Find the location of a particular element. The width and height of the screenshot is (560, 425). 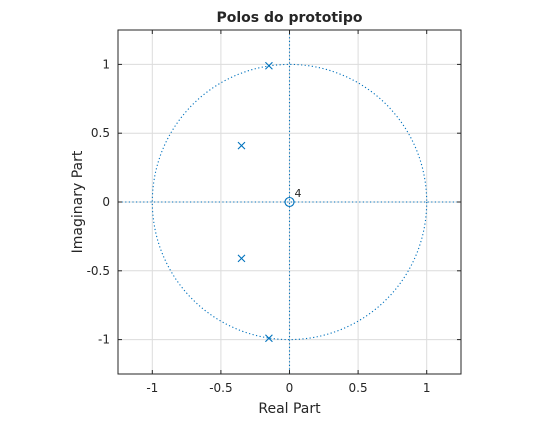

data-marks: 4 is located at coordinates (269, 202).